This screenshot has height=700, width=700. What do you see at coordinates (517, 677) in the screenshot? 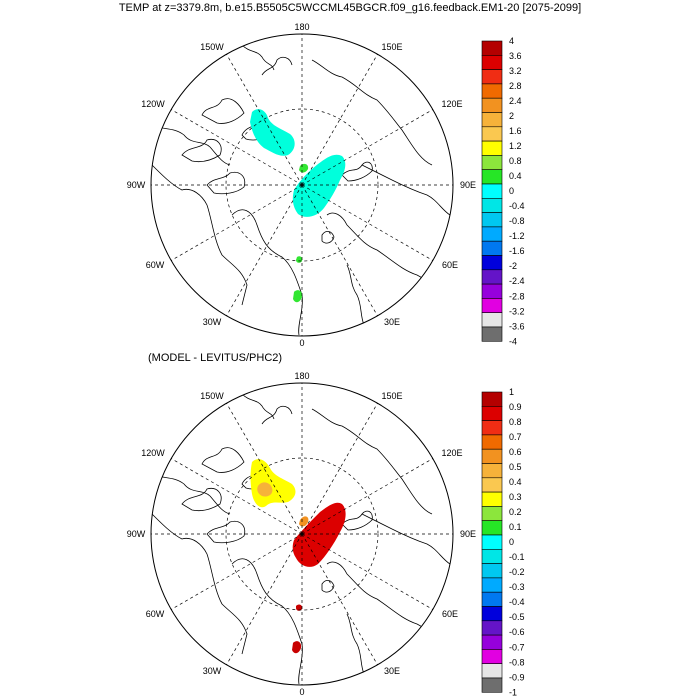
I see `bottom-colorbar-label: -0.9` at bounding box center [517, 677].